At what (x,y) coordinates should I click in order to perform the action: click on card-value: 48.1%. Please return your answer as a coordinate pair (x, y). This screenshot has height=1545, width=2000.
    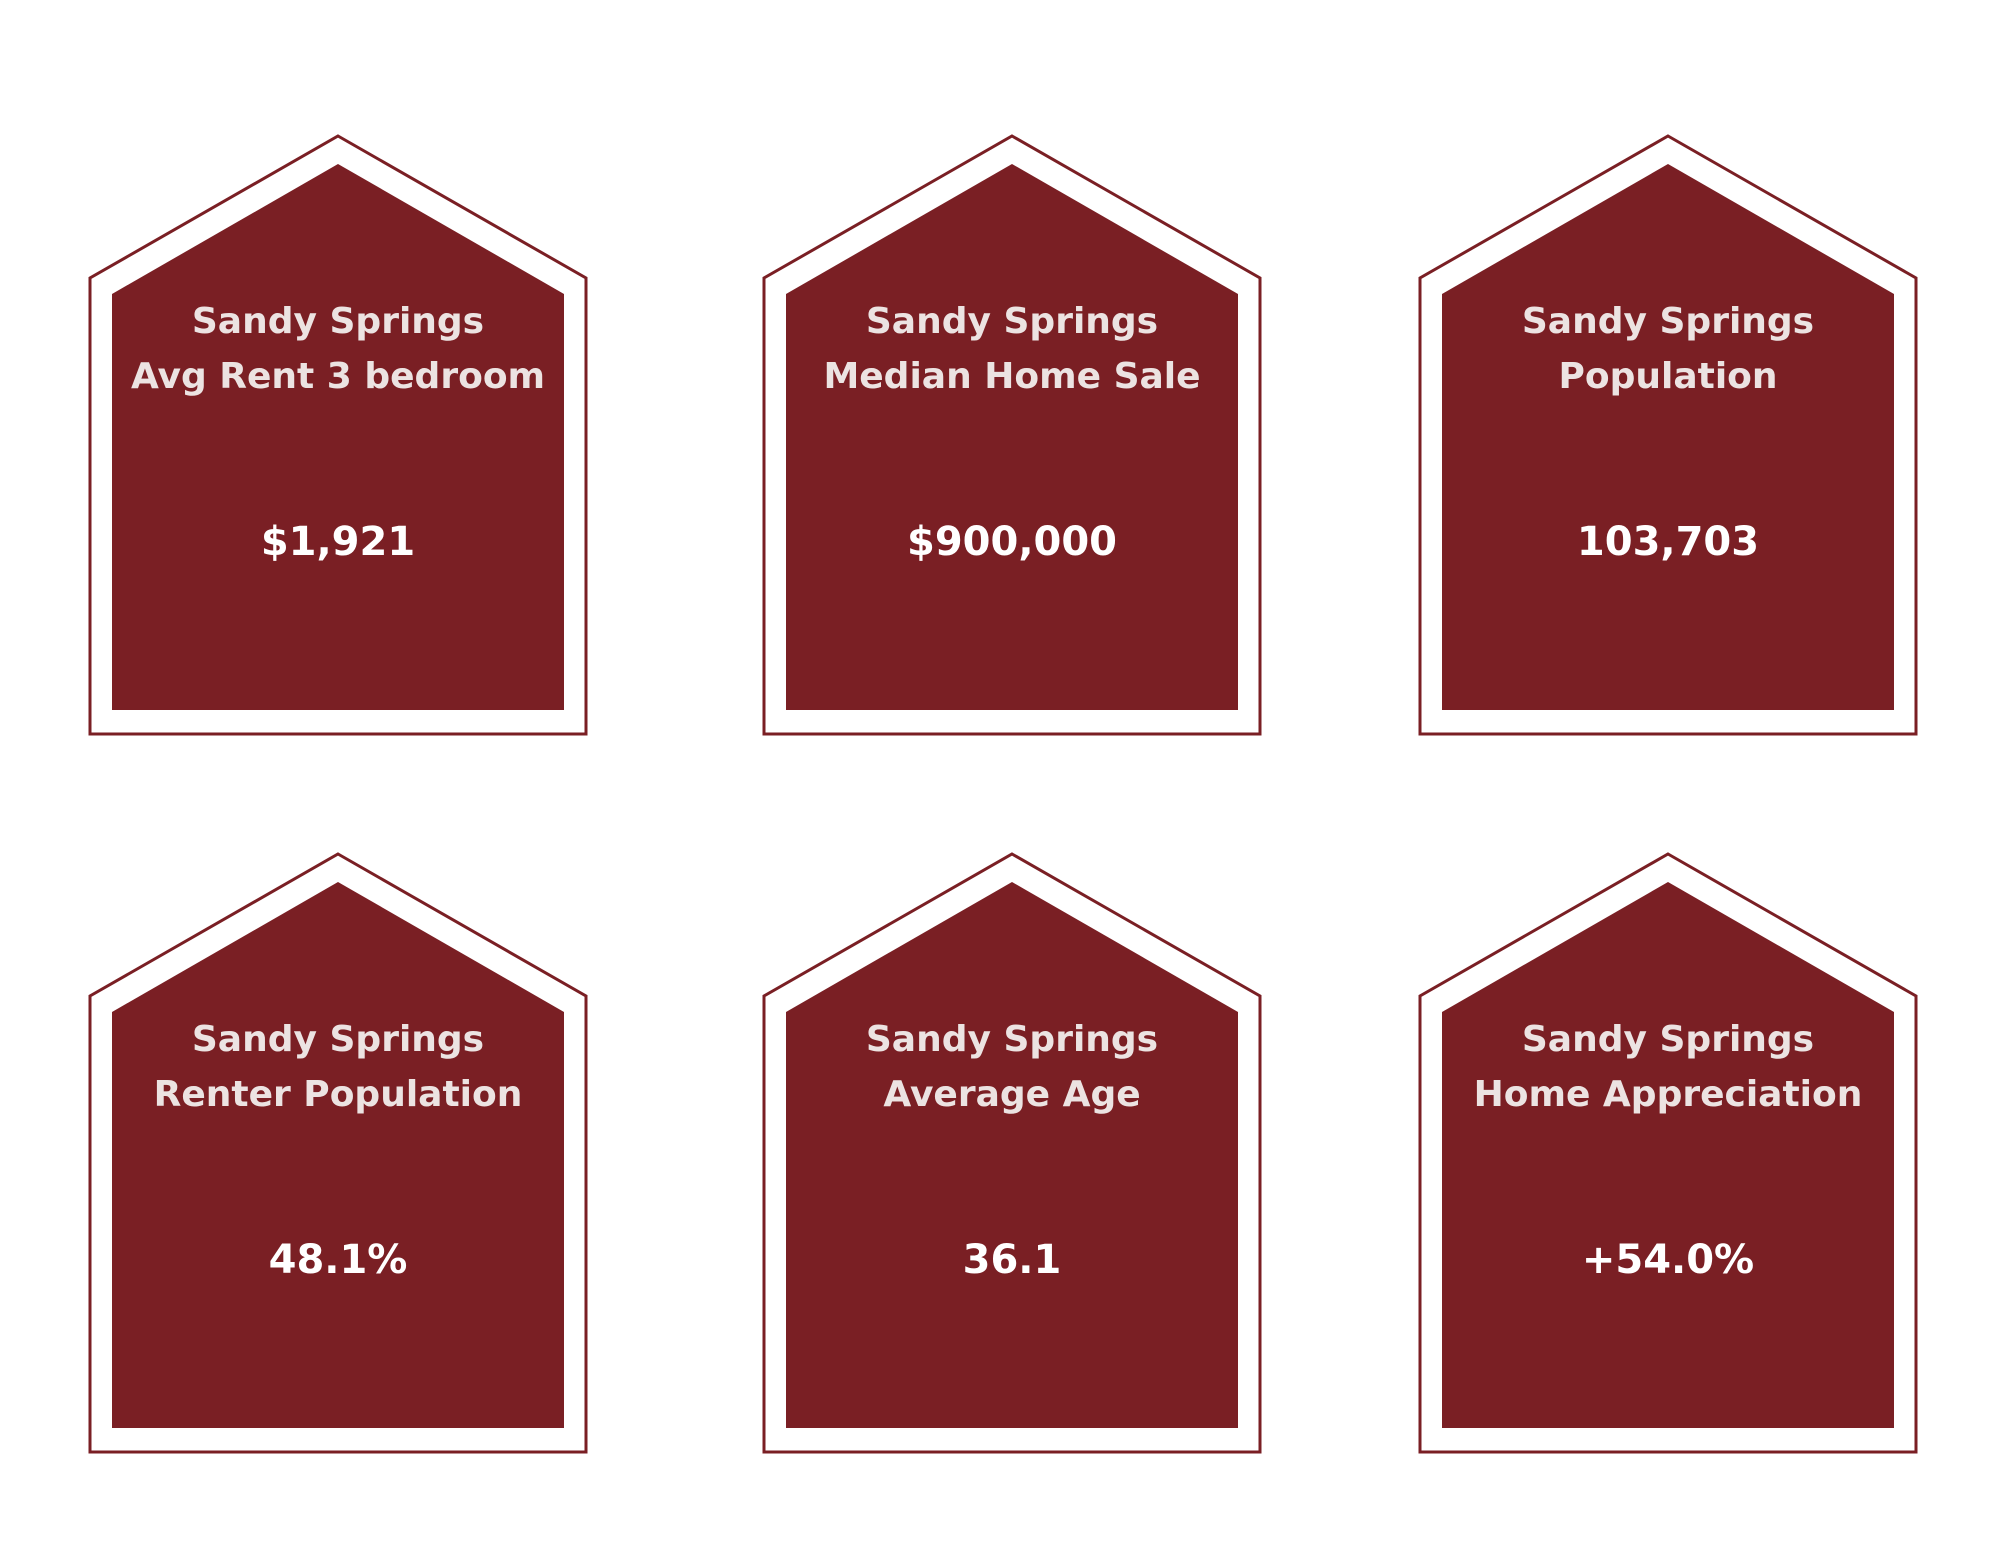
    Looking at the image, I should click on (338, 1260).